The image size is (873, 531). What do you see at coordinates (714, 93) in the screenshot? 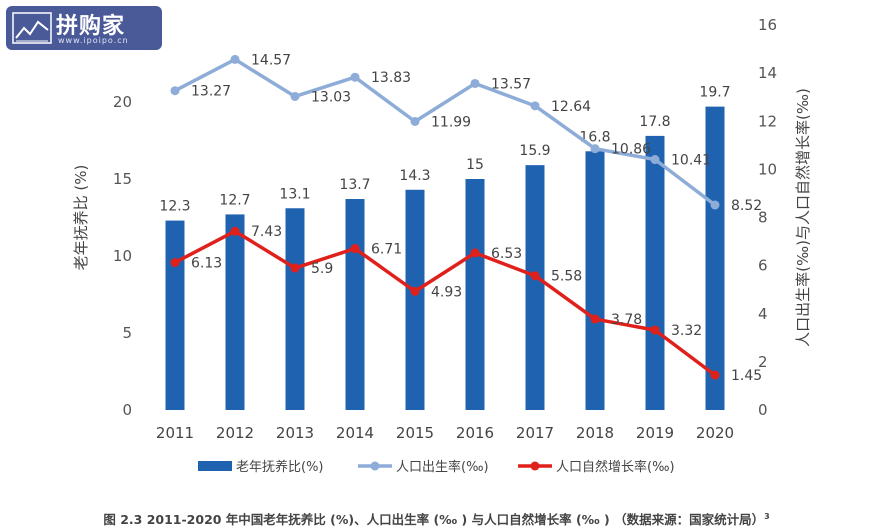
I see `bar-data-label: 19.7` at bounding box center [714, 93].